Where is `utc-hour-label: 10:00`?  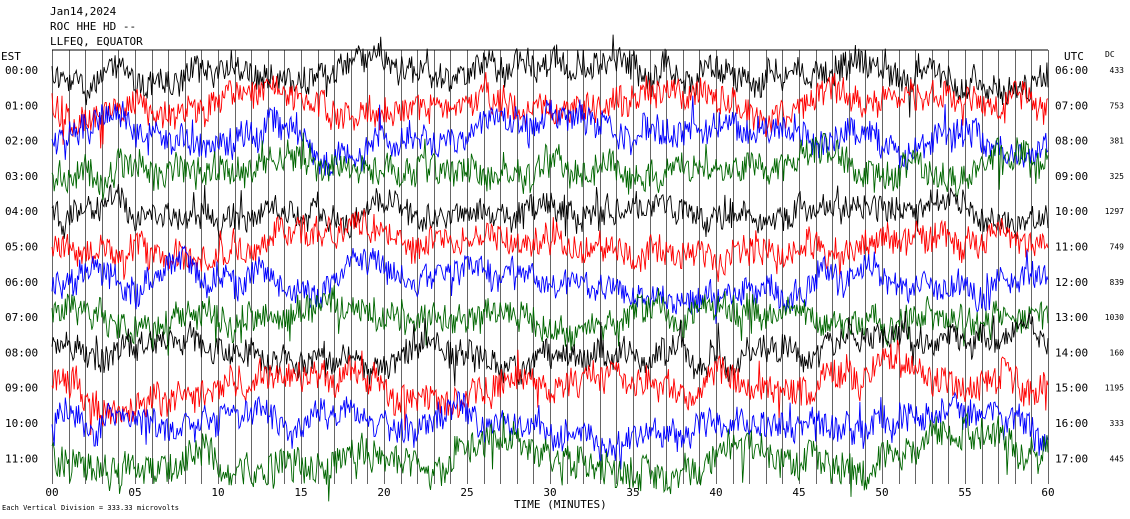 utc-hour-label: 10:00 is located at coordinates (1071, 211).